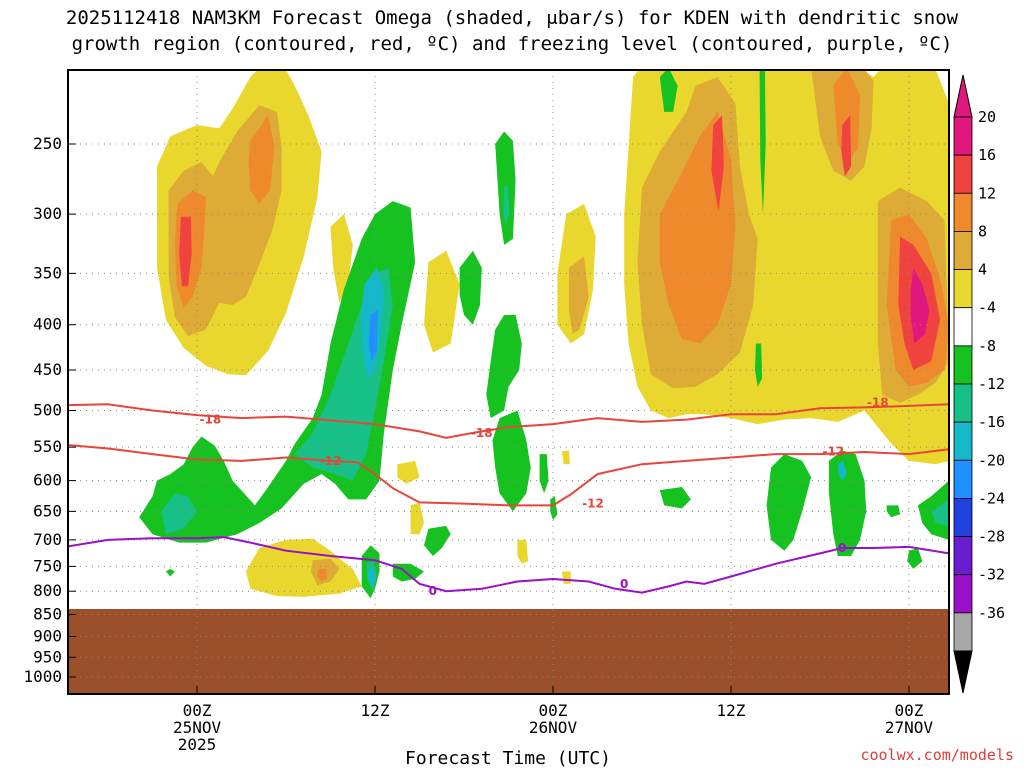 The image size is (1024, 768). I want to click on y-tick-label-250: 250, so click(47, 143).